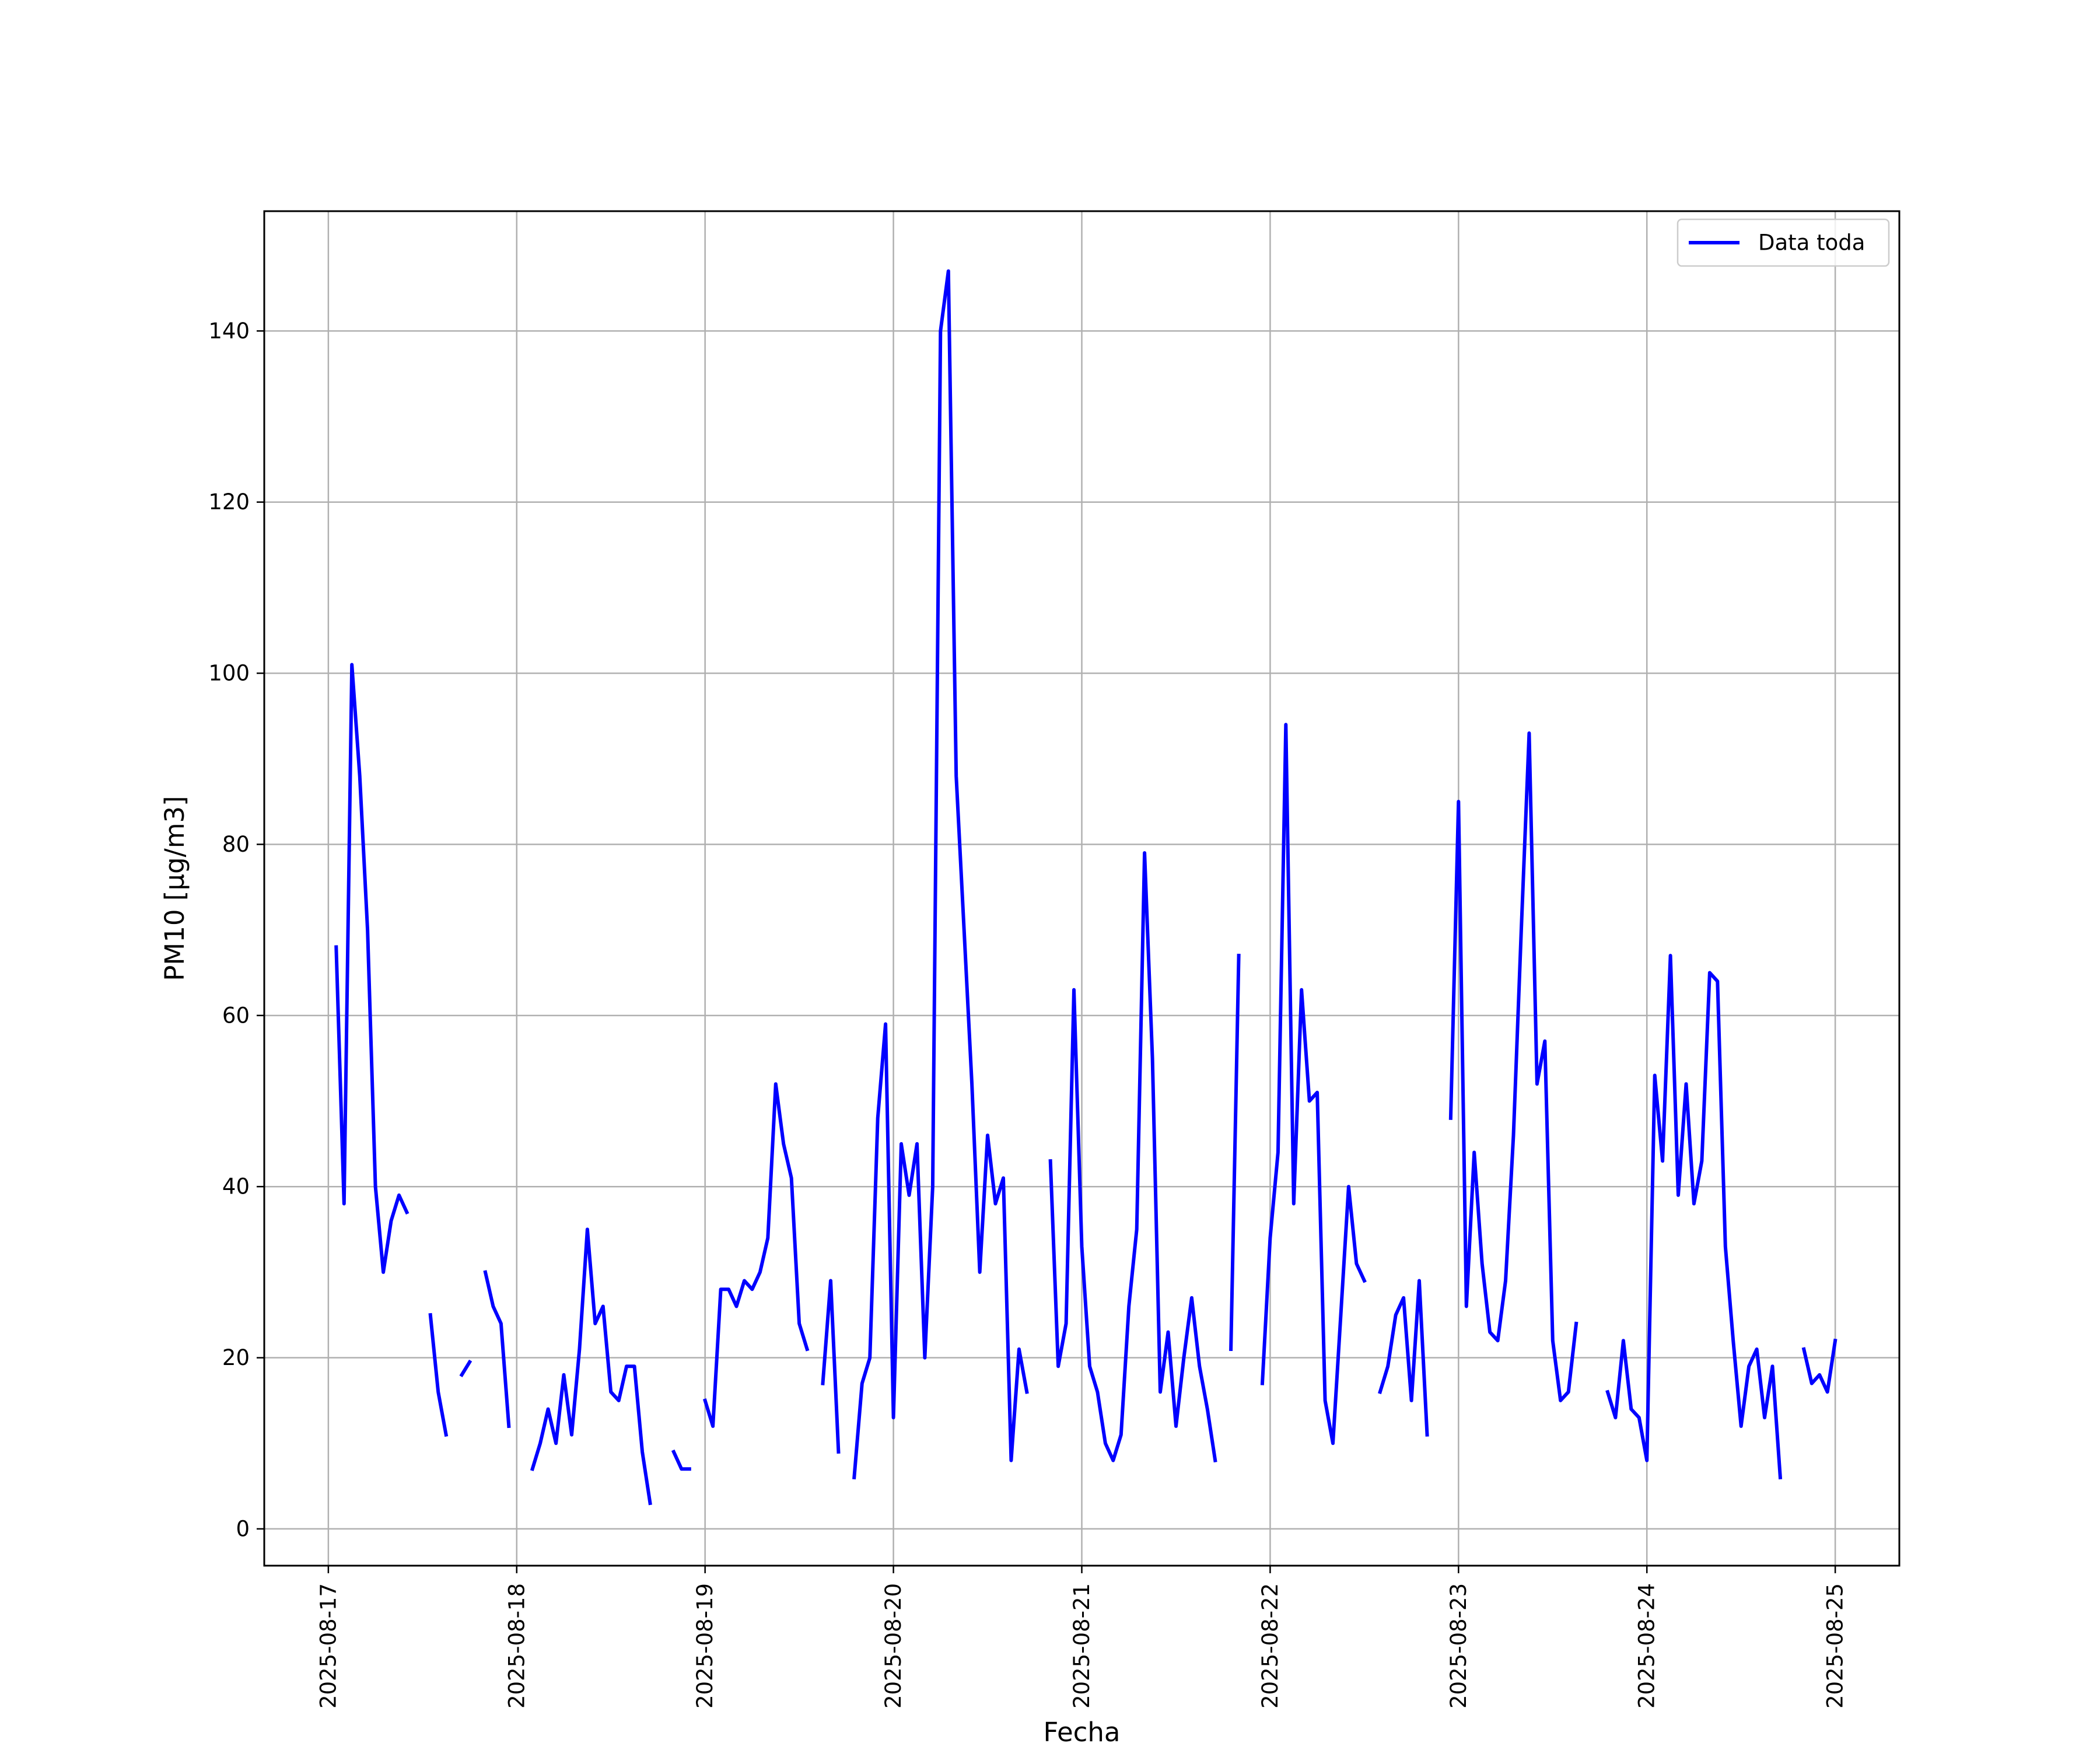  I want to click on x-tick-label: 2025-08-19, so click(705, 1646).